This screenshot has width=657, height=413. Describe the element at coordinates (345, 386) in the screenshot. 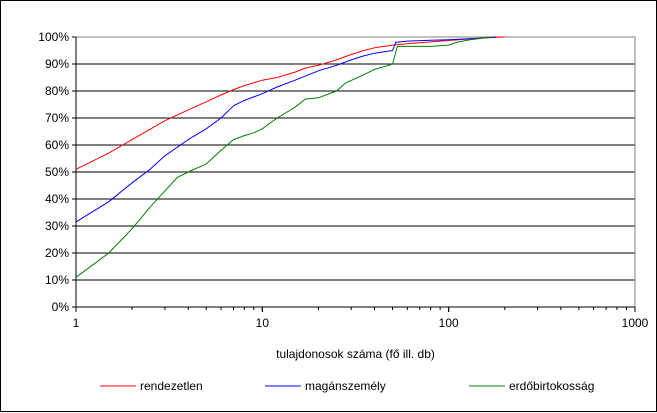

I see `legend-label-magánszemély: magánszemély` at that location.